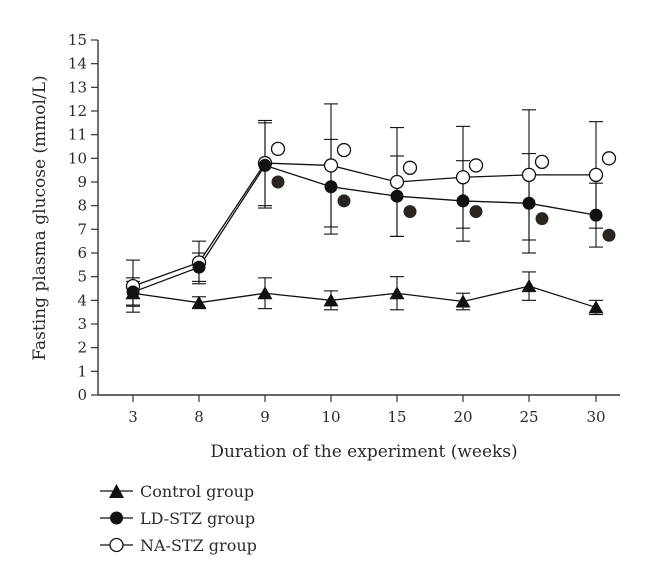 This screenshot has width=660, height=587. What do you see at coordinates (197, 491) in the screenshot?
I see `legend-label-control: Control group` at bounding box center [197, 491].